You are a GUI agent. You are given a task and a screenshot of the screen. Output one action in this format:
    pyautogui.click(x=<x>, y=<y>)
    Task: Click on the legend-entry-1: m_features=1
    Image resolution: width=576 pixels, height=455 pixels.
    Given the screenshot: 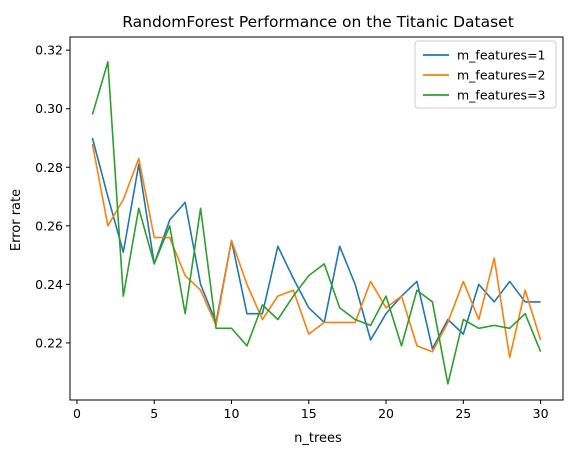 What is the action you would take?
    pyautogui.click(x=501, y=55)
    